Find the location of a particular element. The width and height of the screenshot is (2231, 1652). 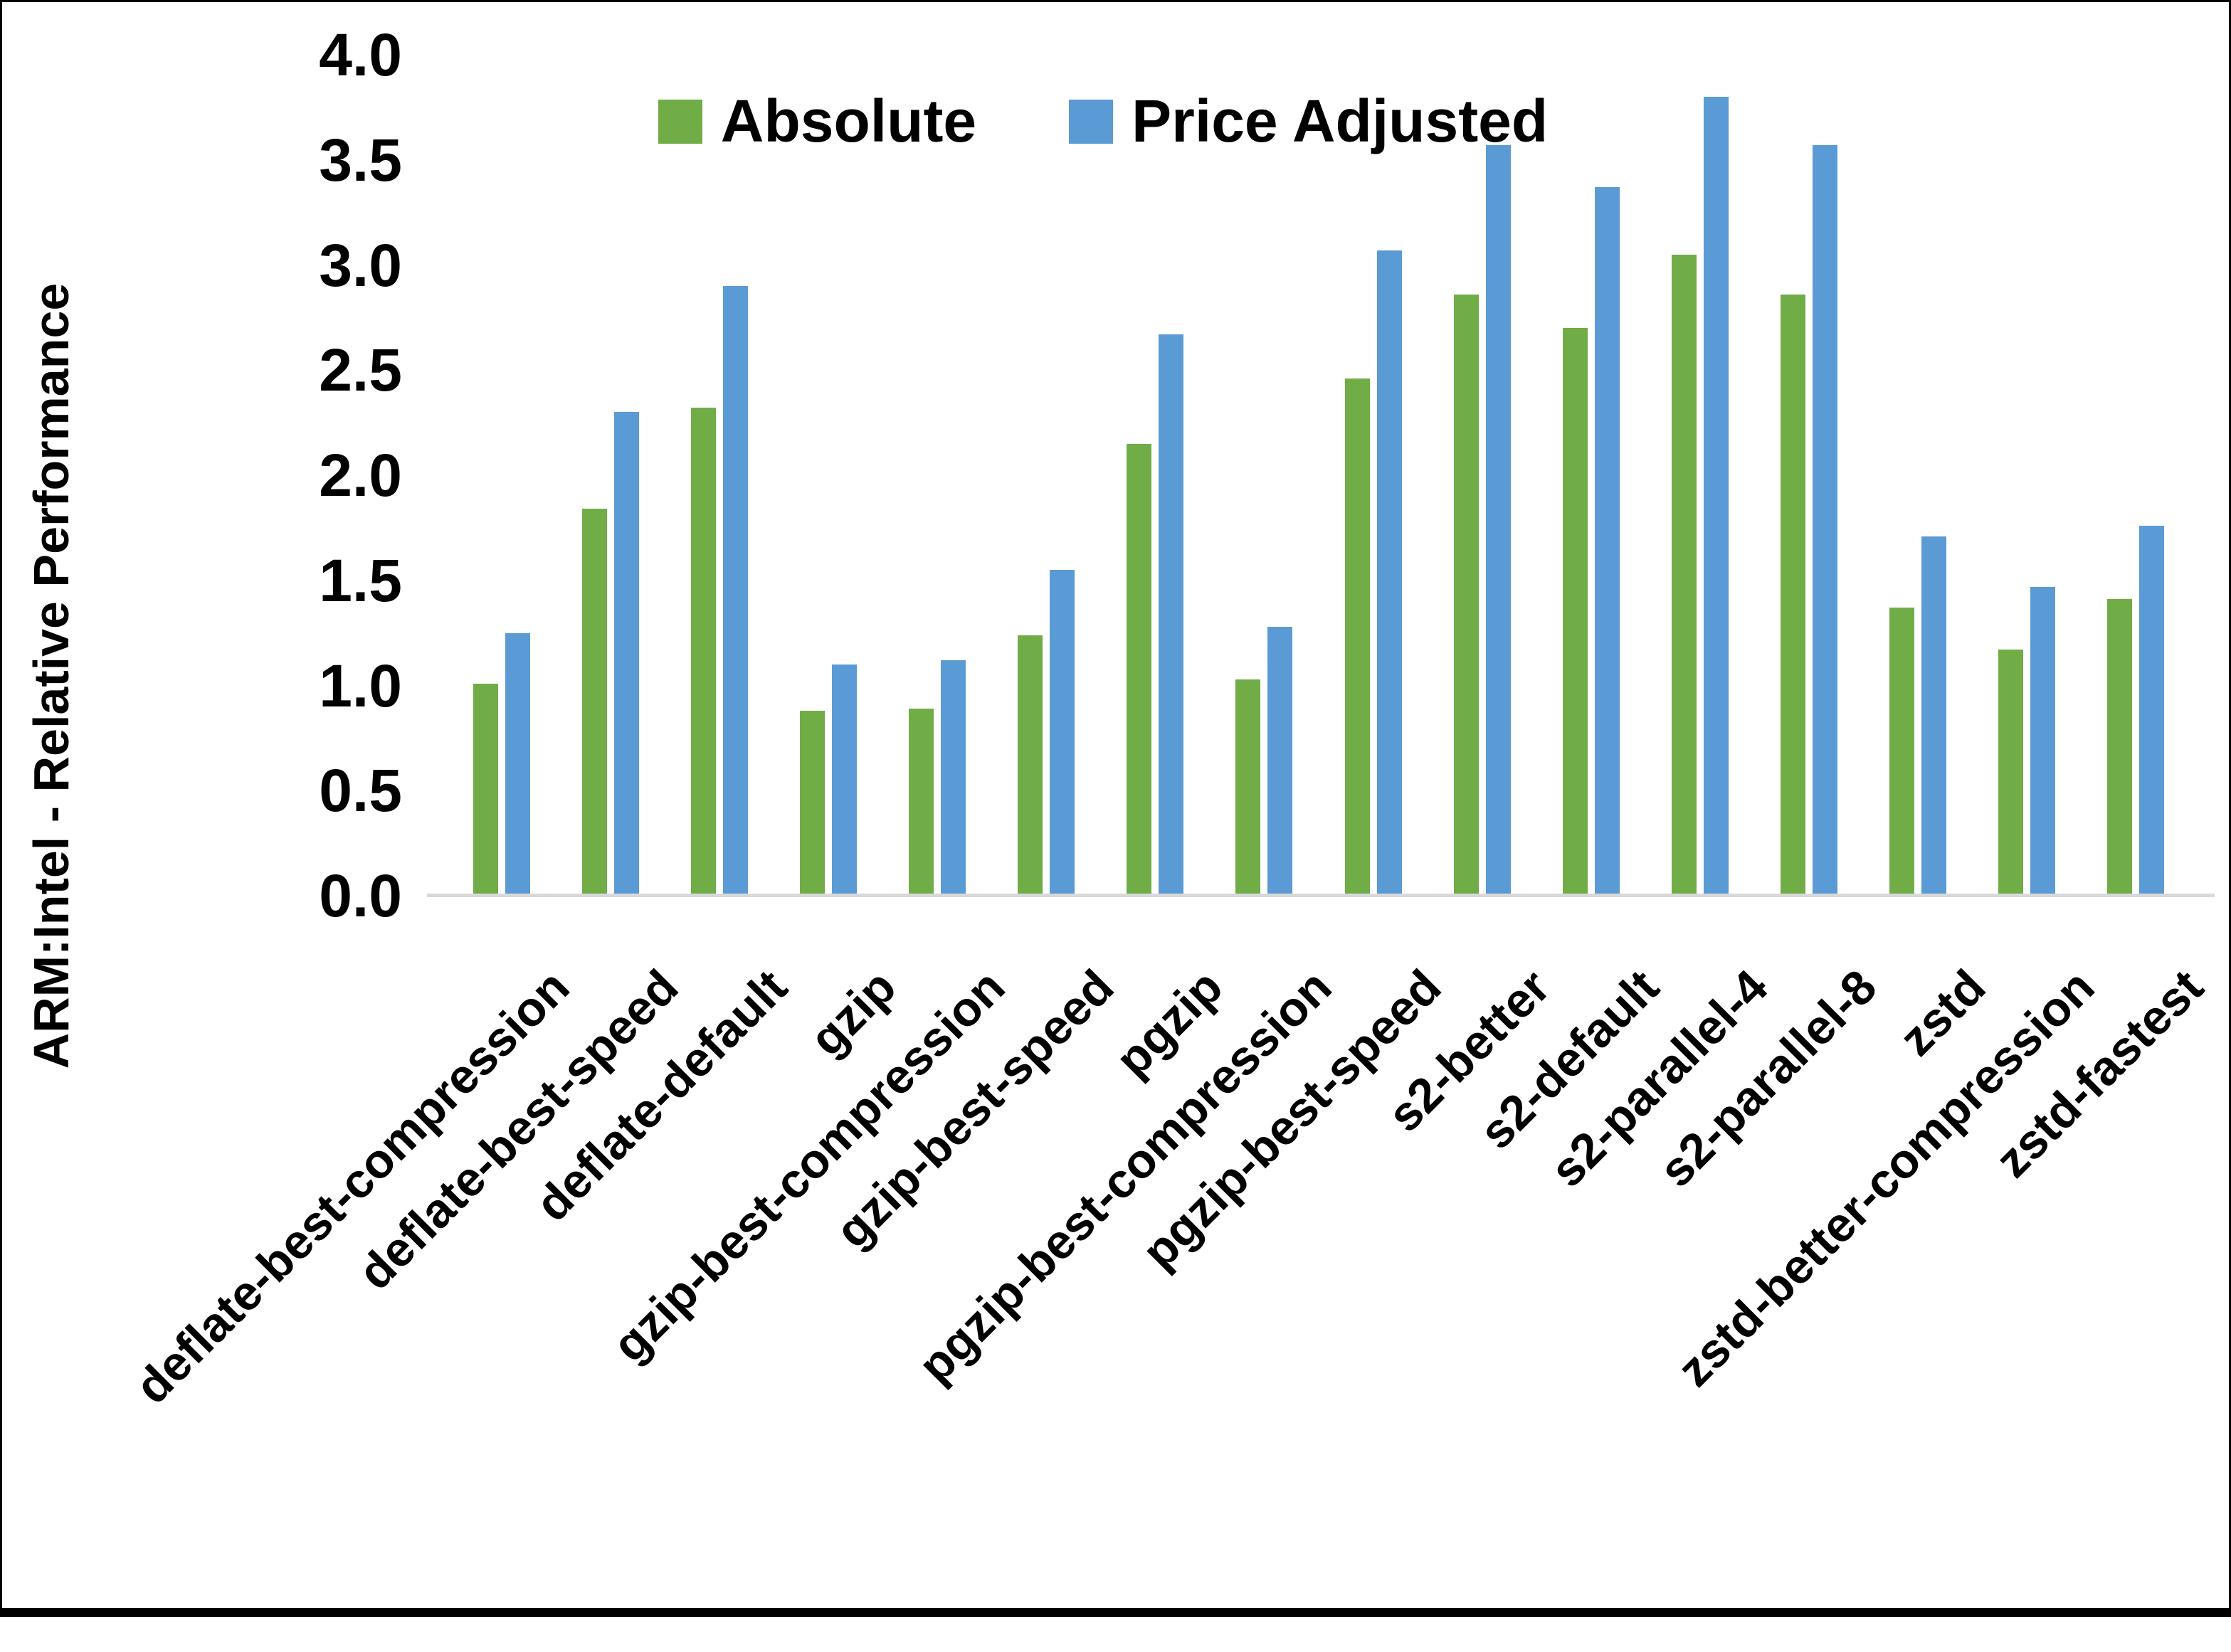

y-tick-label: 0.5 is located at coordinates (360, 791).